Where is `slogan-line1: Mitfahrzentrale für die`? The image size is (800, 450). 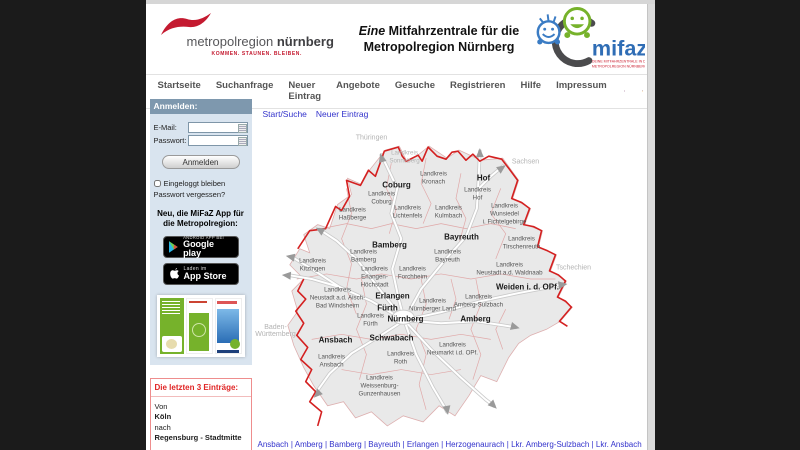 slogan-line1: Mitfahrzentrale für die is located at coordinates (452, 30).